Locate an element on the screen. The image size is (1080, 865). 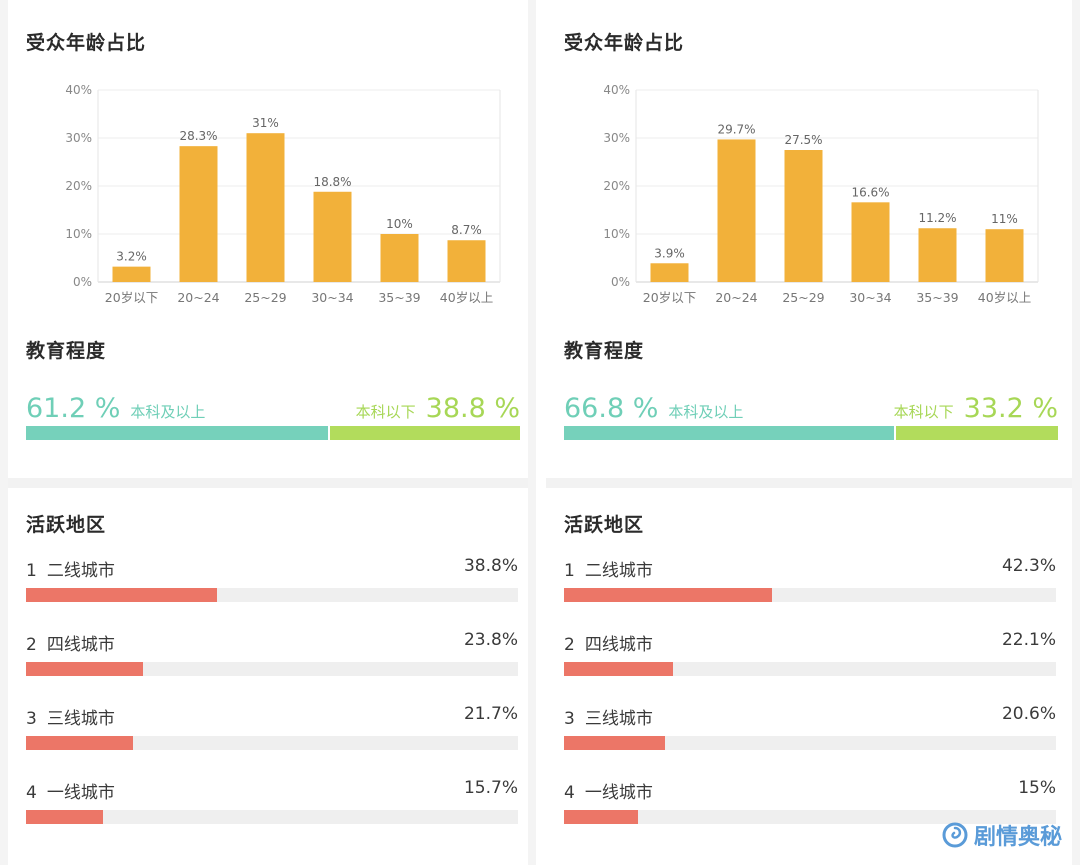
education-summary: 66.8 % 本科及以上 本科以下 33.2 % is located at coordinates (811, 406).